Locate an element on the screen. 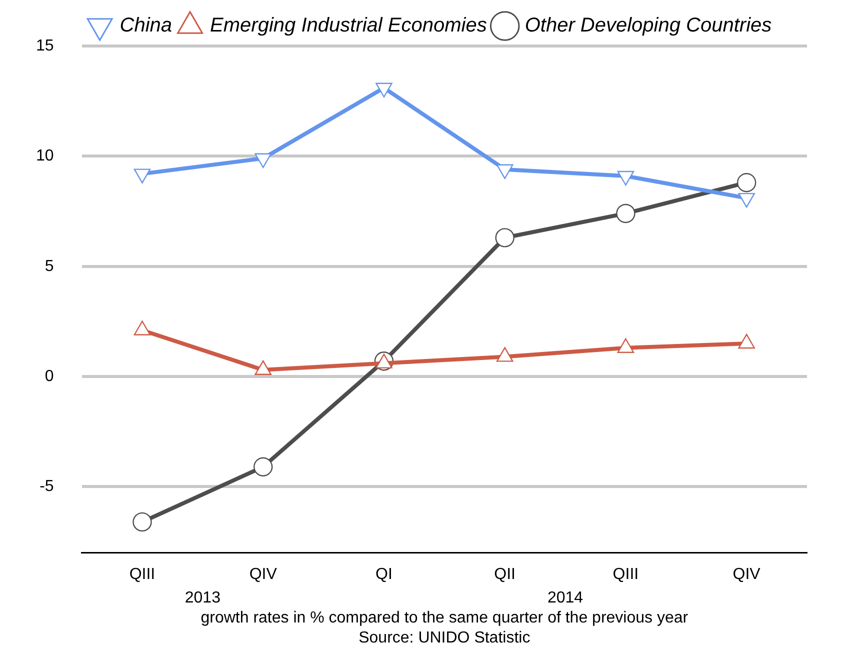 Image resolution: width=845 pixels, height=666 pixels. x-tick-label: QI is located at coordinates (384, 574).